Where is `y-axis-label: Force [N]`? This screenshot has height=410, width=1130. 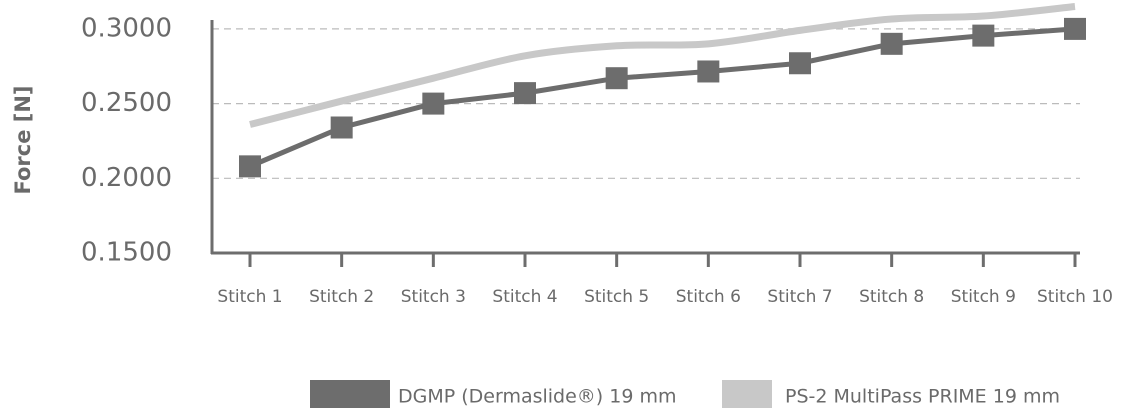 y-axis-label: Force [N] is located at coordinates (23, 139).